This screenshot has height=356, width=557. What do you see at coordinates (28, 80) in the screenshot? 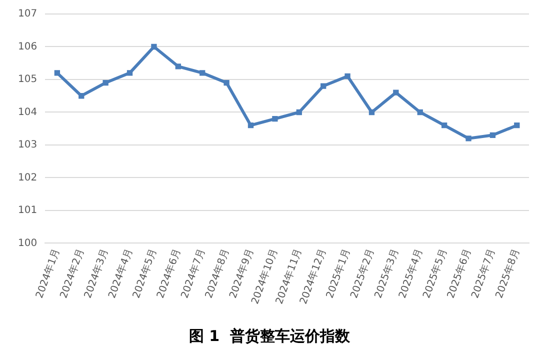
I see `y-tick-label: 105` at bounding box center [28, 80].